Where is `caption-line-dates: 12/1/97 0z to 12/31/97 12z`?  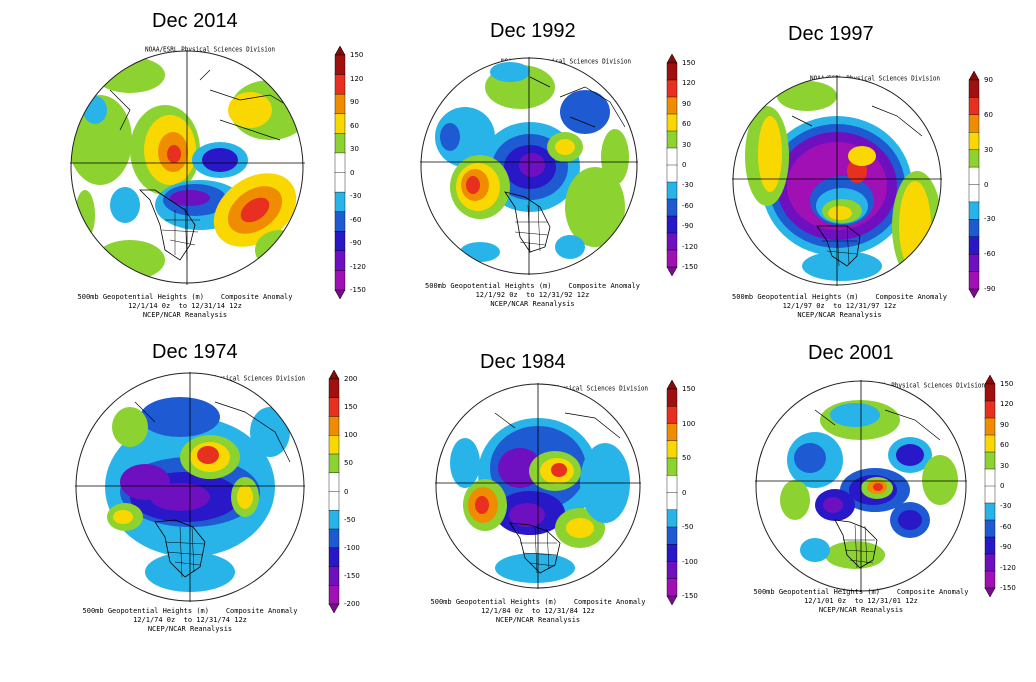 caption-line-dates: 12/1/97 0z to 12/31/97 12z is located at coordinates (839, 306).